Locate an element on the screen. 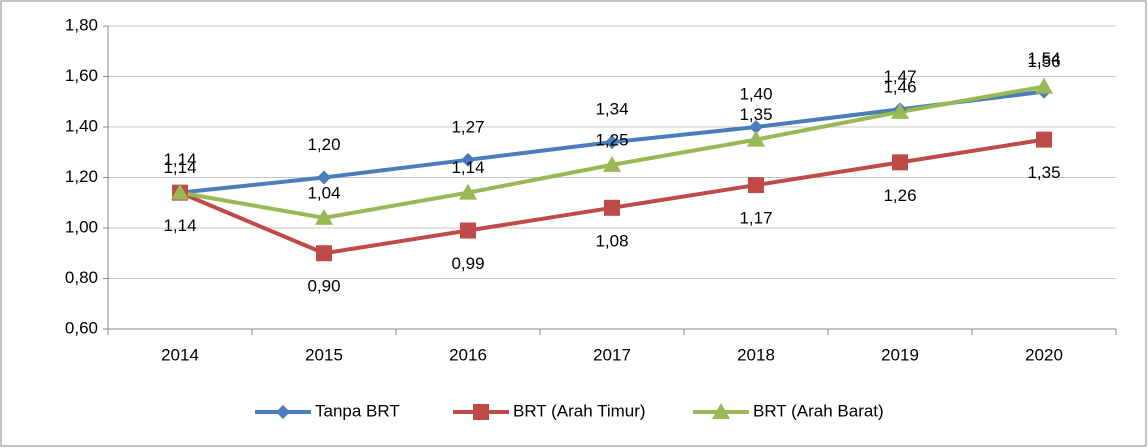 This screenshot has height=448, width=1148. data-label: 0,99 is located at coordinates (467, 263).